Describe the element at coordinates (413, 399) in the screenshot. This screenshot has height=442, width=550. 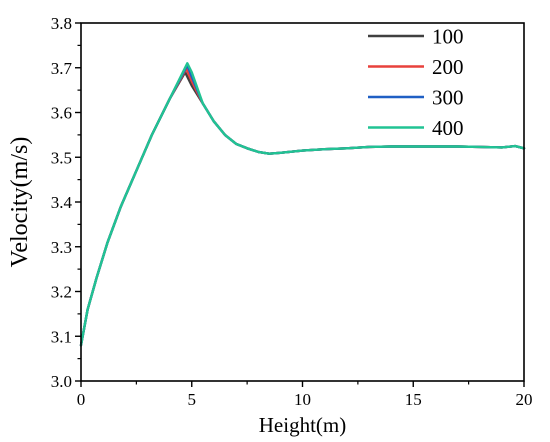
I see `x-tick-label: 15` at that location.